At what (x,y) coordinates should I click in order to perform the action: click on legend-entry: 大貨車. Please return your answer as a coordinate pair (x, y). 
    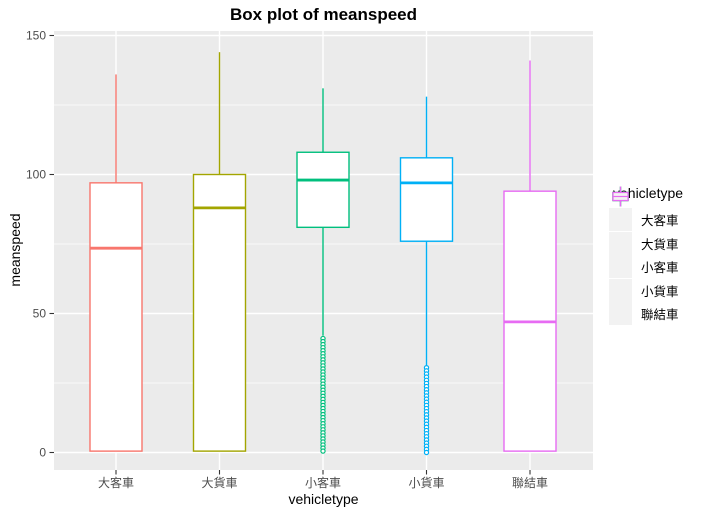
    Looking at the image, I should click on (659, 221).